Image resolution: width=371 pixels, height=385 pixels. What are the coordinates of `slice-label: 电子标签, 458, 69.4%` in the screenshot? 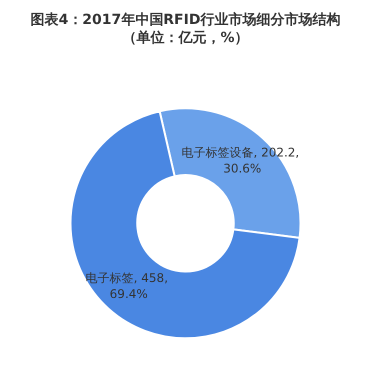 It's located at (129, 286).